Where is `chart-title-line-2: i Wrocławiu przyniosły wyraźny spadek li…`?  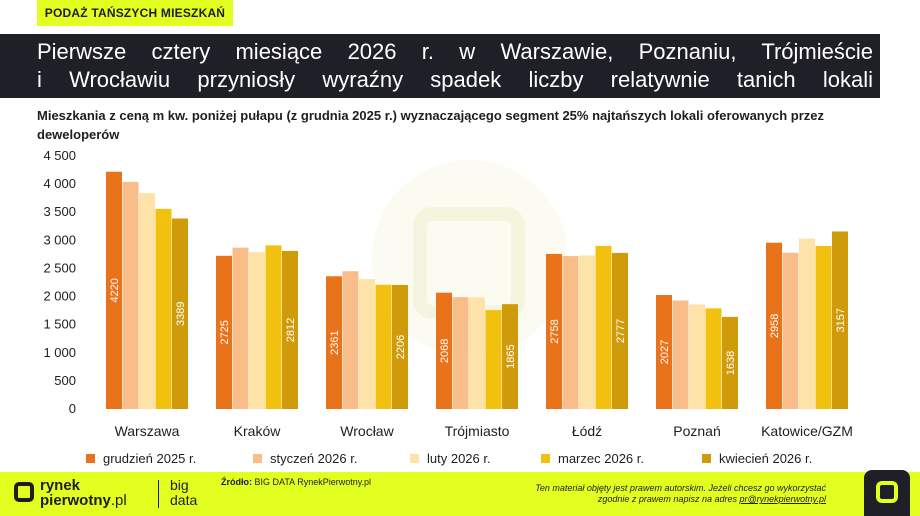
chart-title-line-2: i Wrocławiu przyniosły wyraźny spadek li… is located at coordinates (455, 79).